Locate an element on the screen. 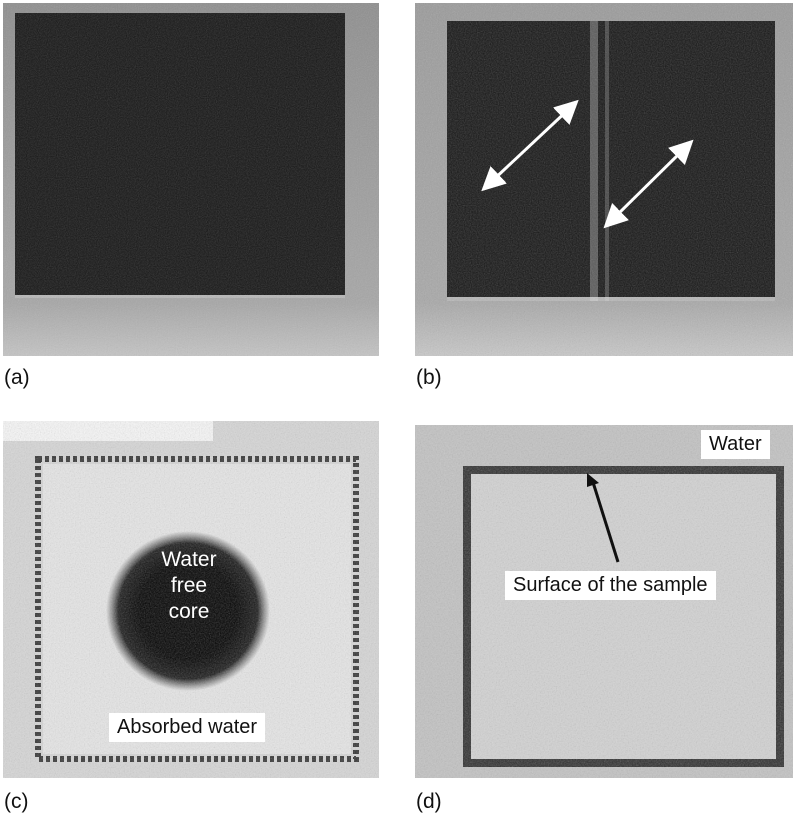  panel-c-core-line-1: Water is located at coordinates (189, 559).